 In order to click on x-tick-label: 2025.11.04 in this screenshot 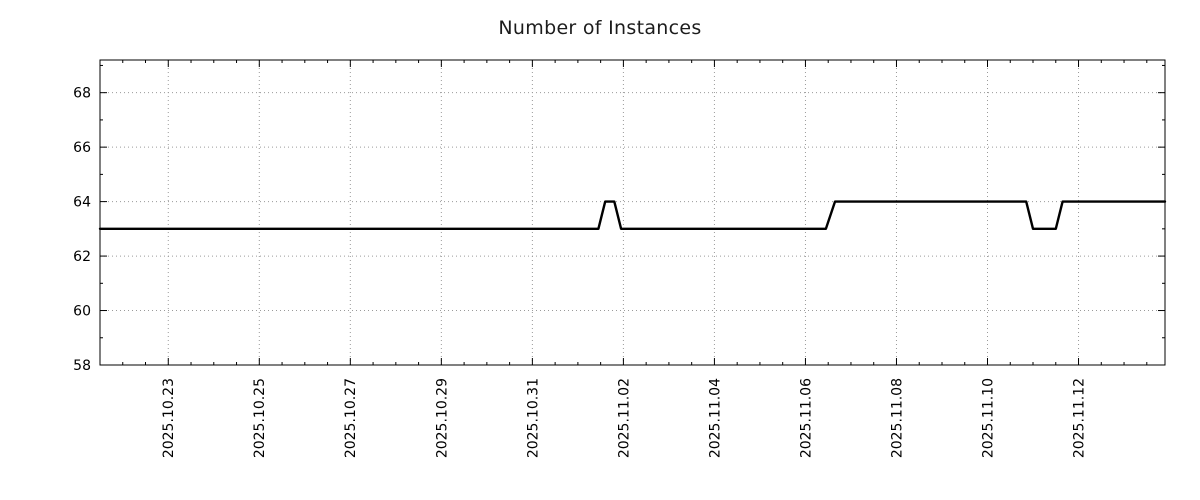, I will do `click(715, 418)`.